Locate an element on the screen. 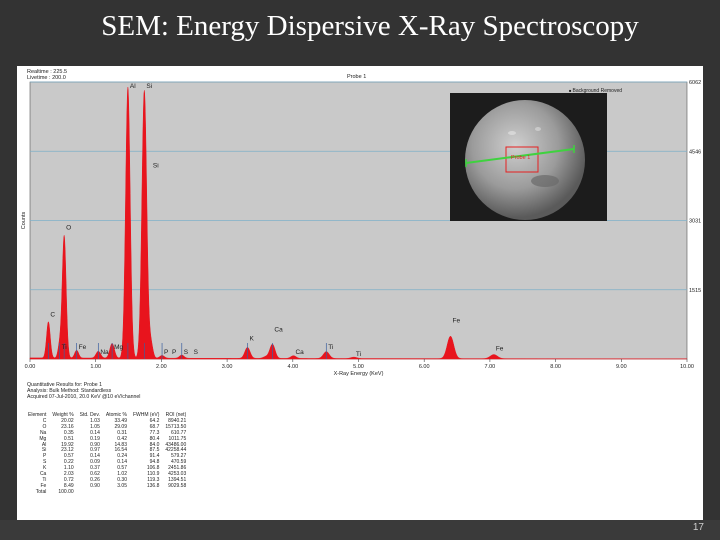 The image size is (720, 540). table-cell: 9029.58 is located at coordinates (177, 485).